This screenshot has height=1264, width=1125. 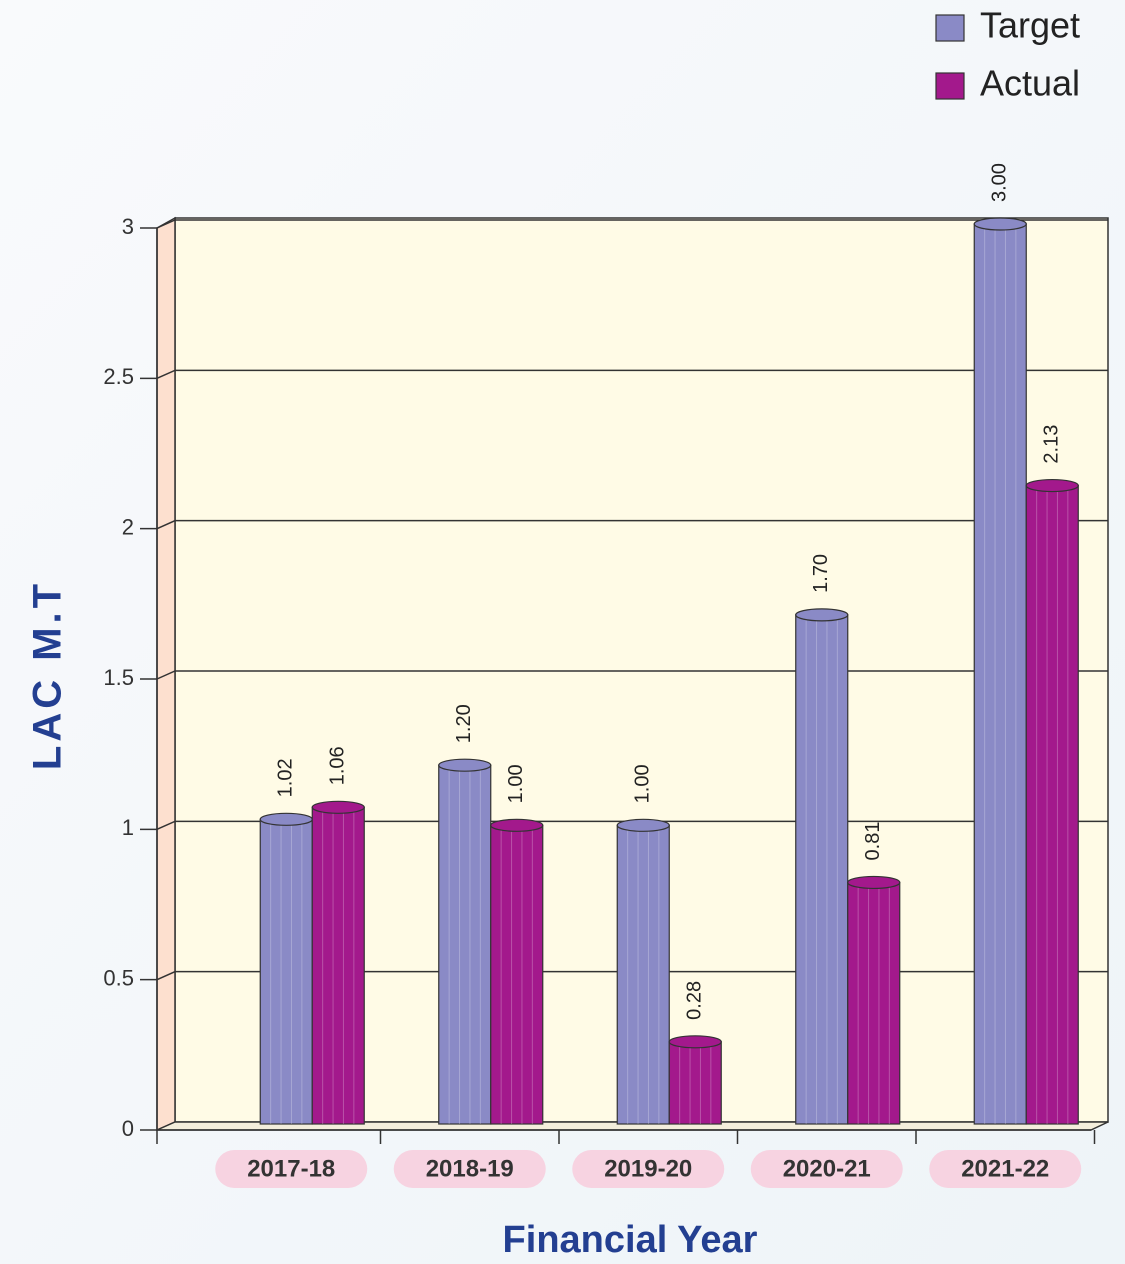 I want to click on y-tick-label: 3, so click(x=128, y=226).